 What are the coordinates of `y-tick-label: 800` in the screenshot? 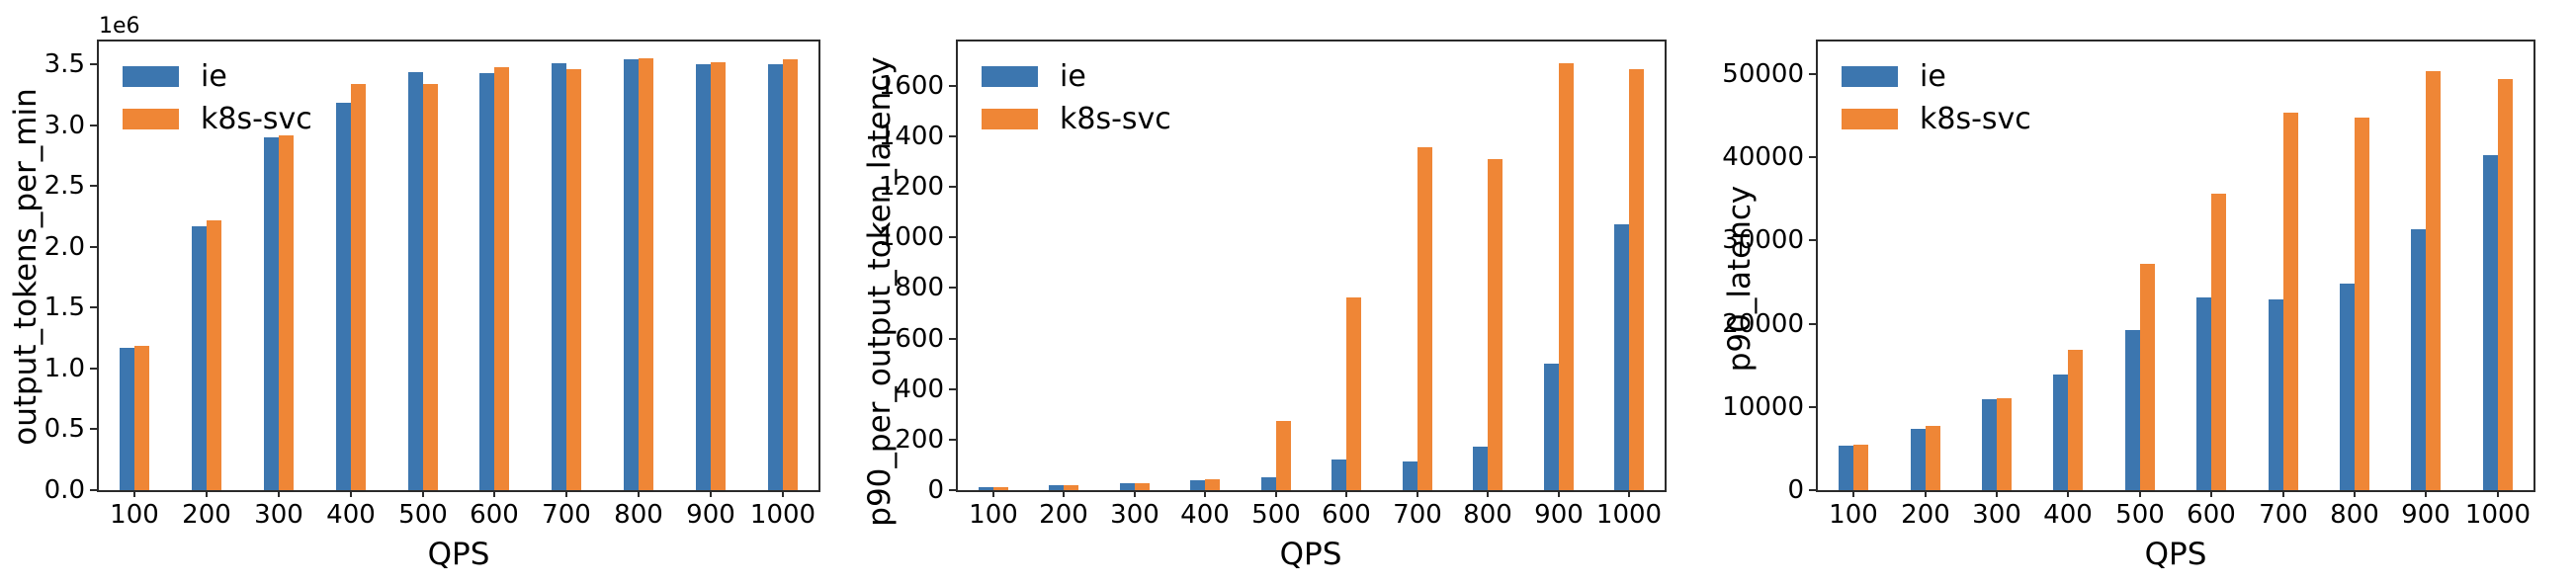 It's located at (919, 287).